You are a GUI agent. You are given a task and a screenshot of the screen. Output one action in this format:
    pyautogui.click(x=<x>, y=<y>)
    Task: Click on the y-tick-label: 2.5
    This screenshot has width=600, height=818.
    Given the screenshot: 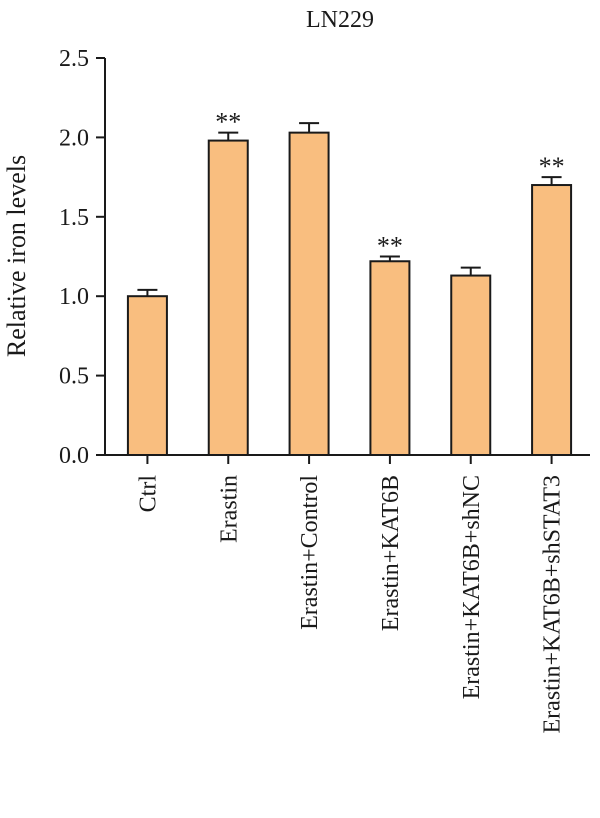 What is the action you would take?
    pyautogui.click(x=74, y=59)
    